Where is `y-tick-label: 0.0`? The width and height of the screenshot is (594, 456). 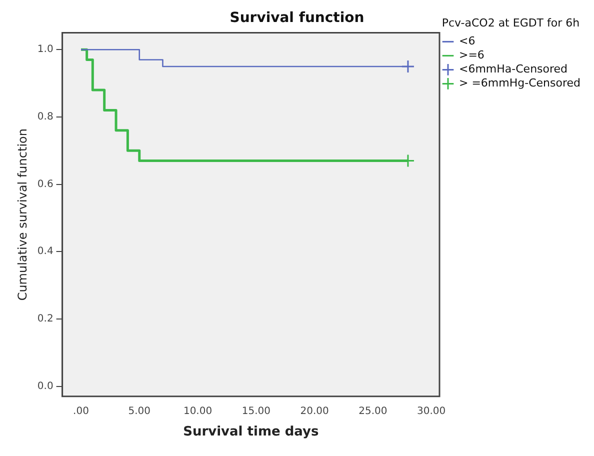 y-tick-label: 0.0 is located at coordinates (45, 386).